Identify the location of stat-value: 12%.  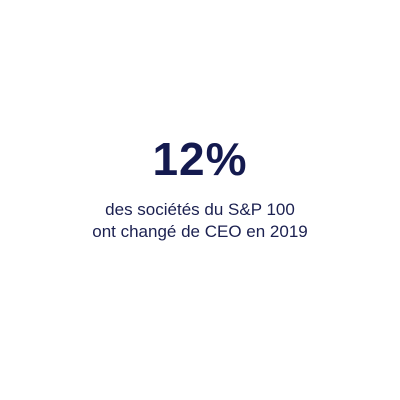
(200, 159).